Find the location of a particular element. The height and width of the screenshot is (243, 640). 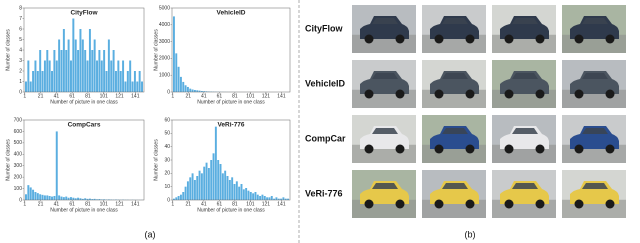

y-tick-label: 100 is located at coordinates (18, 189).